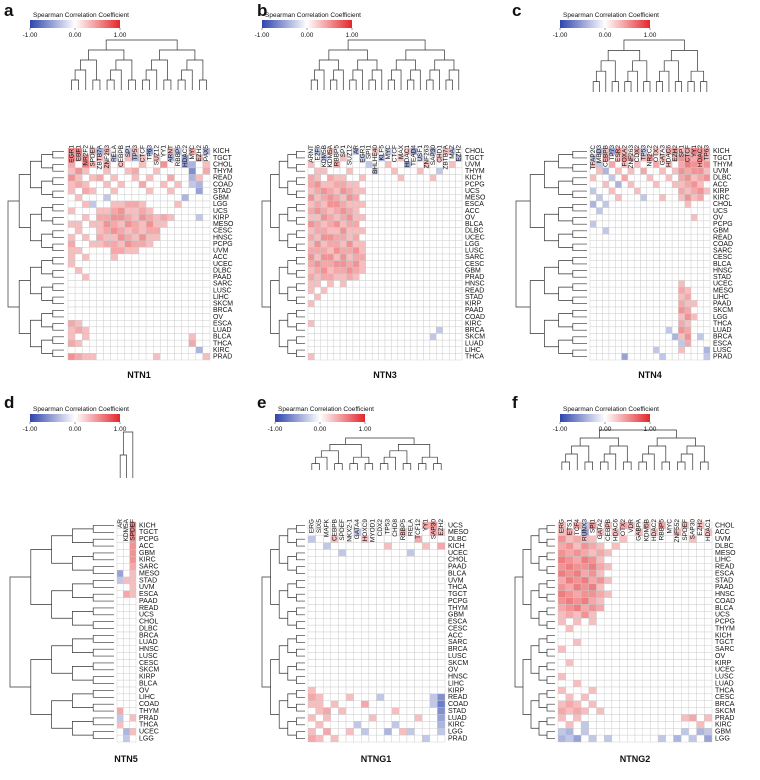  I want to click on colorbar-tick-label: 1.00, so click(120, 429).